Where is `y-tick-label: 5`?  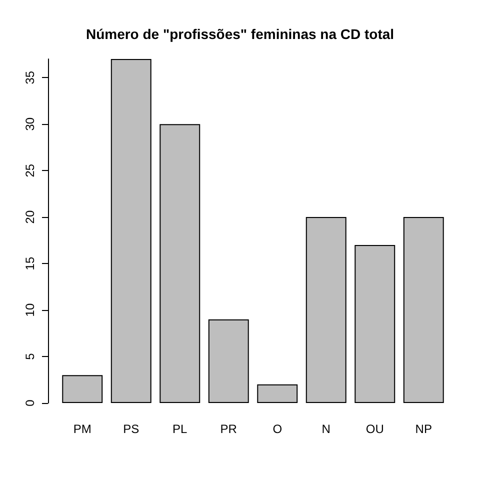
y-tick-label: 5 is located at coordinates (30, 356).